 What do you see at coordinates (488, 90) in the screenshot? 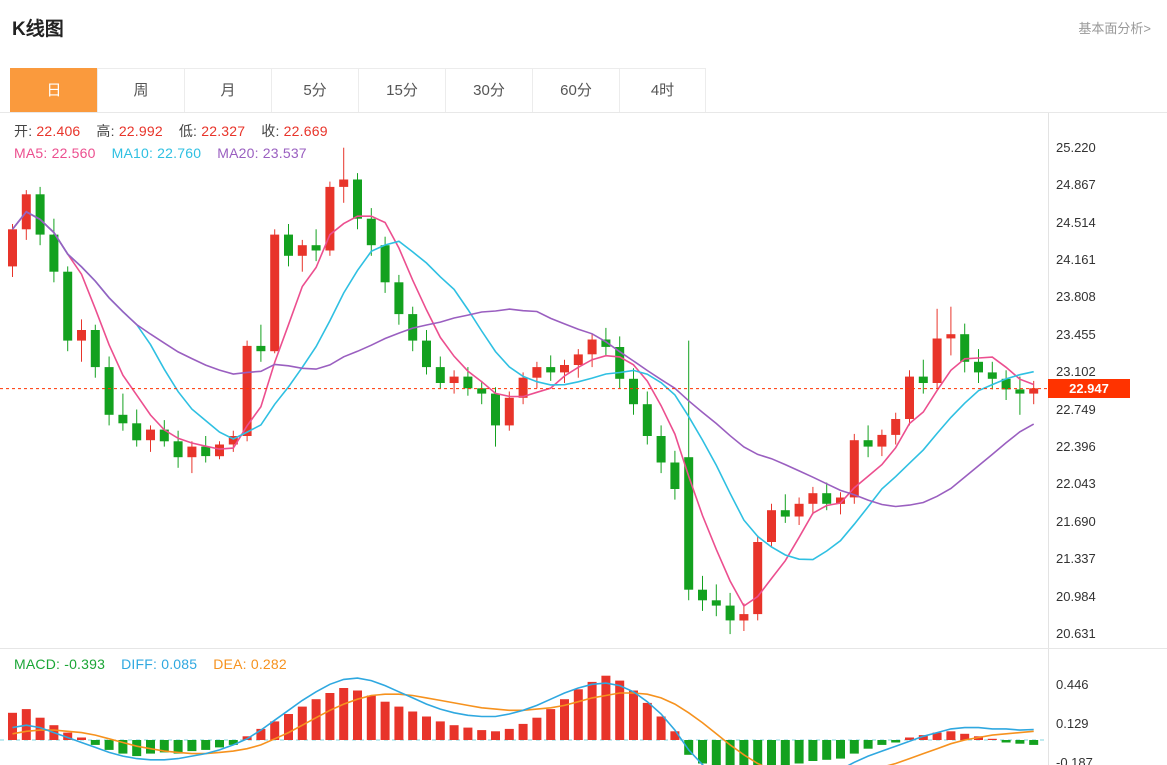
I see `period-tab-30分: 30分` at bounding box center [488, 90].